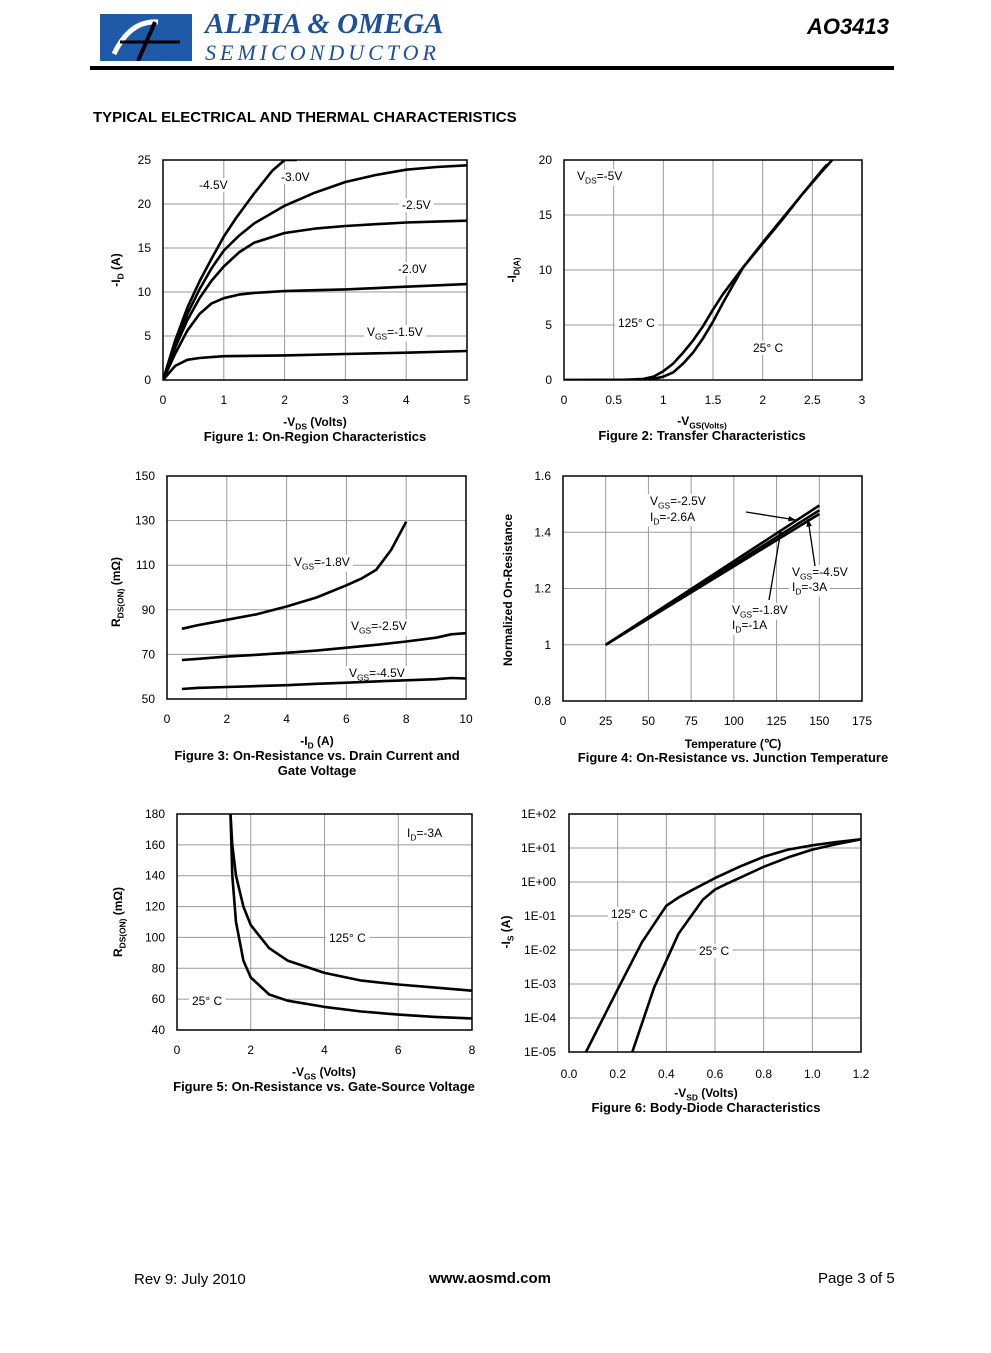 Image resolution: width=991 pixels, height=1353 pixels. Describe the element at coordinates (706, 1107) in the screenshot. I see `figure-caption: Figure 6: Body-Diode Characteristics` at that location.